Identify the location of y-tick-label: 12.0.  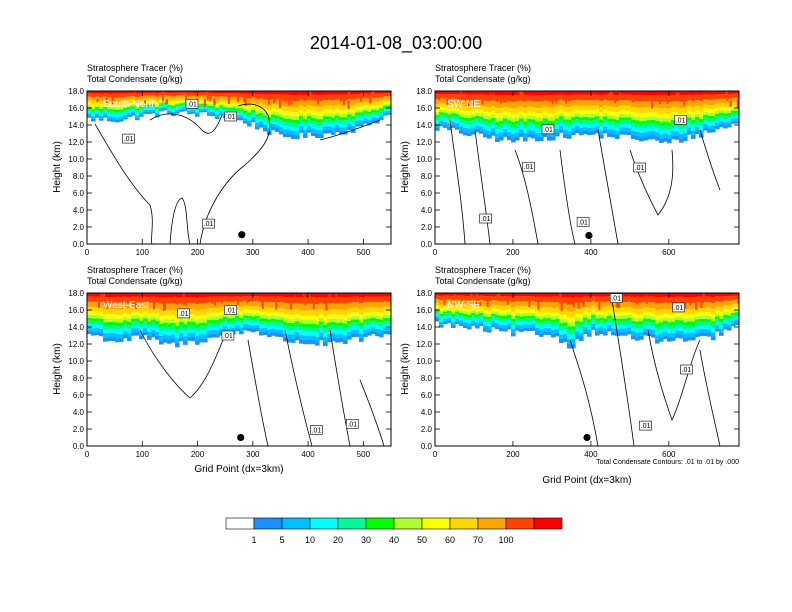
(424, 142).